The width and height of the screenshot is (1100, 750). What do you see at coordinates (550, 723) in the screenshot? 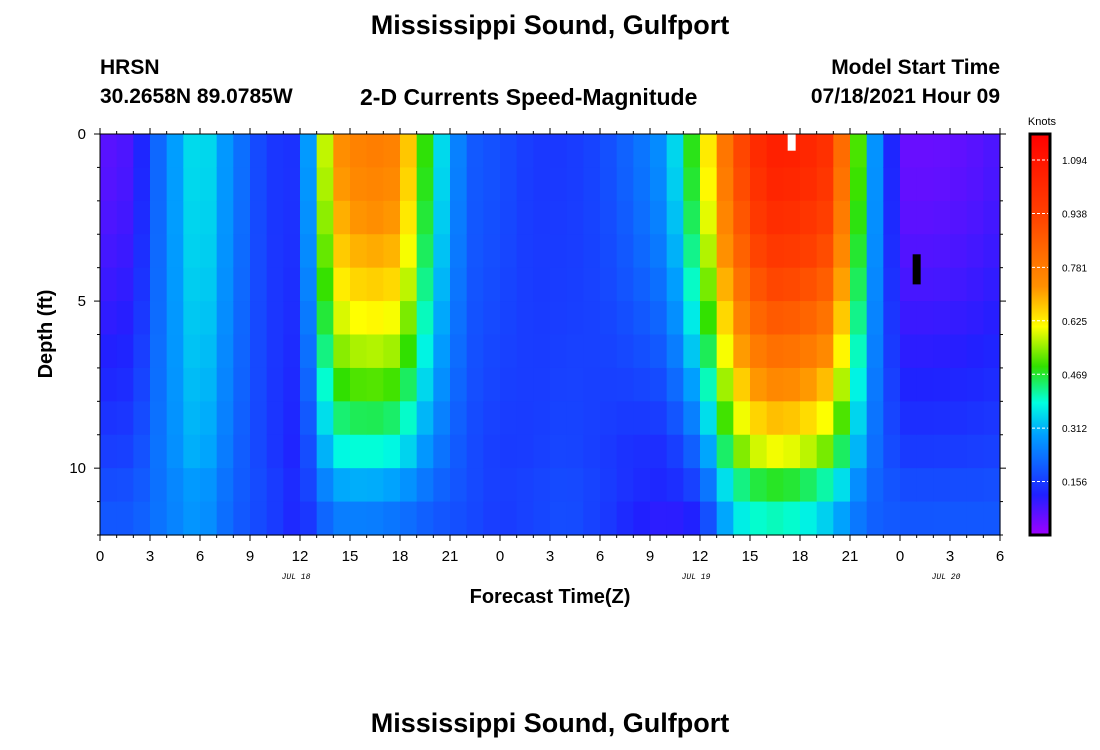
I see `footer-title: Mississippi Sound, Gulfport` at bounding box center [550, 723].